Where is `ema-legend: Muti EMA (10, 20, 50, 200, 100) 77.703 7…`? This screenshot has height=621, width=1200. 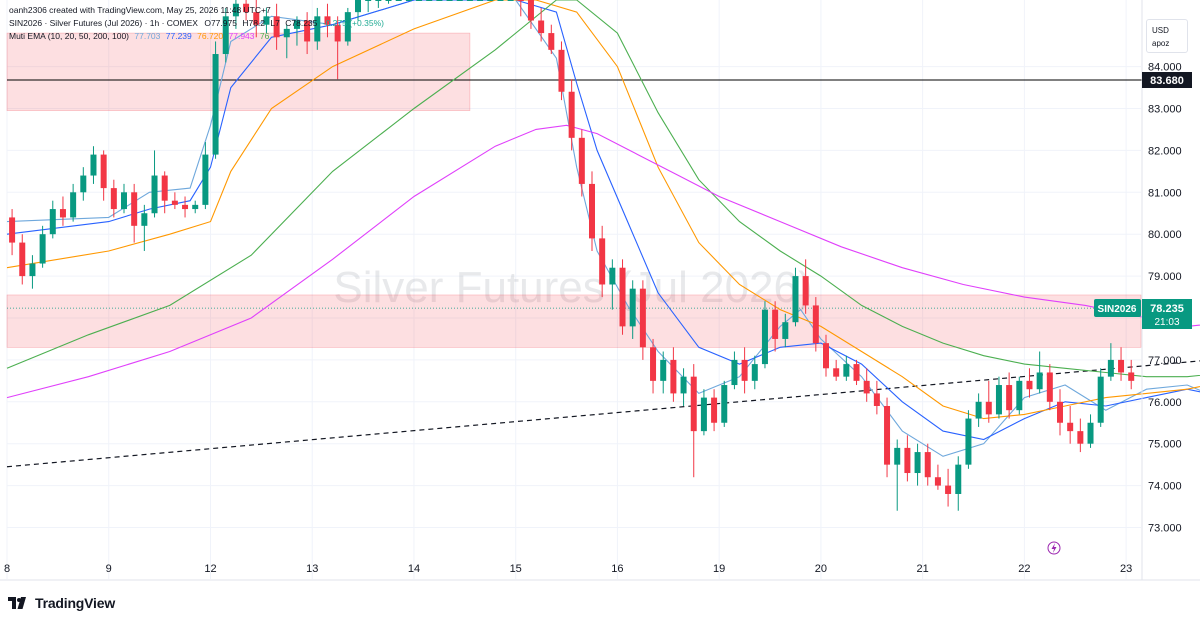 ema-legend: Muti EMA (10, 20, 50, 200, 100) 77.703 7… is located at coordinates (140, 36).